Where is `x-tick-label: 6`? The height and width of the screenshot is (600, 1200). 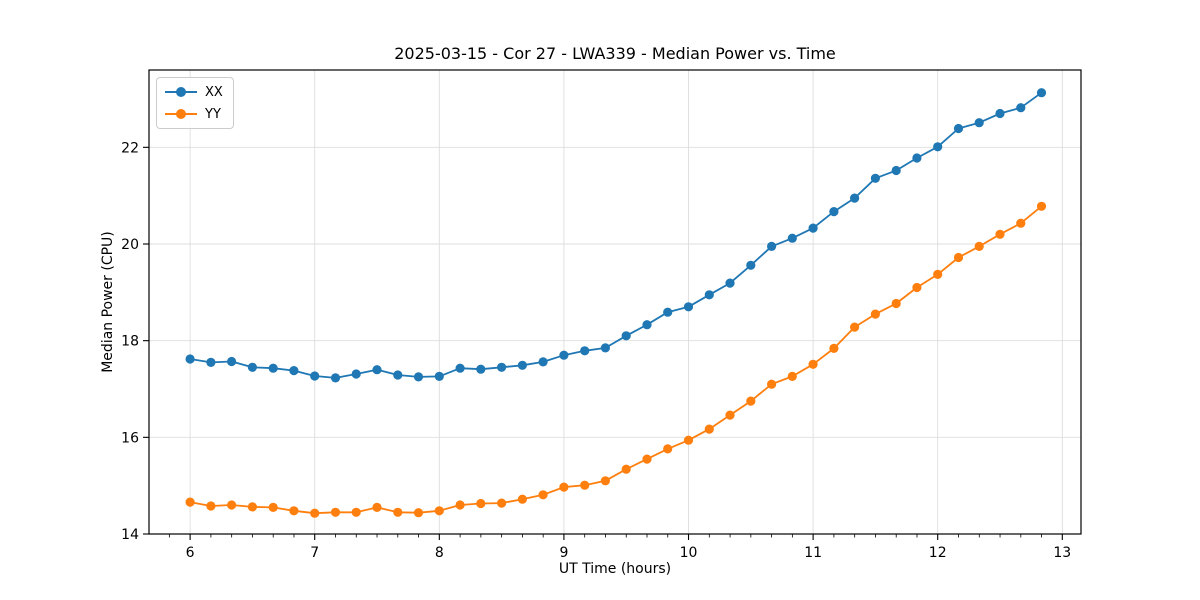 x-tick-label: 6 is located at coordinates (190, 553).